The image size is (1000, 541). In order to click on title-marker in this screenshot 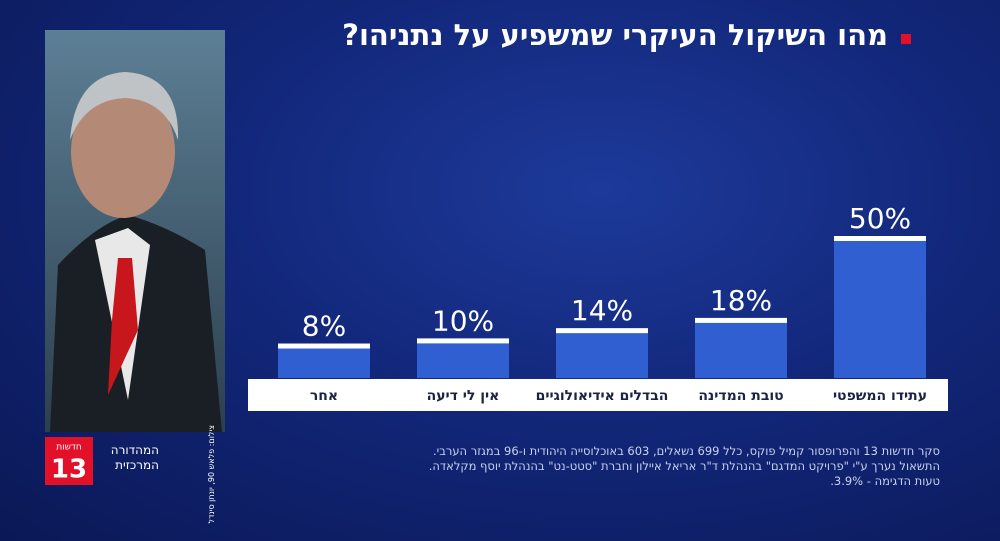, I will do `click(906, 39)`.